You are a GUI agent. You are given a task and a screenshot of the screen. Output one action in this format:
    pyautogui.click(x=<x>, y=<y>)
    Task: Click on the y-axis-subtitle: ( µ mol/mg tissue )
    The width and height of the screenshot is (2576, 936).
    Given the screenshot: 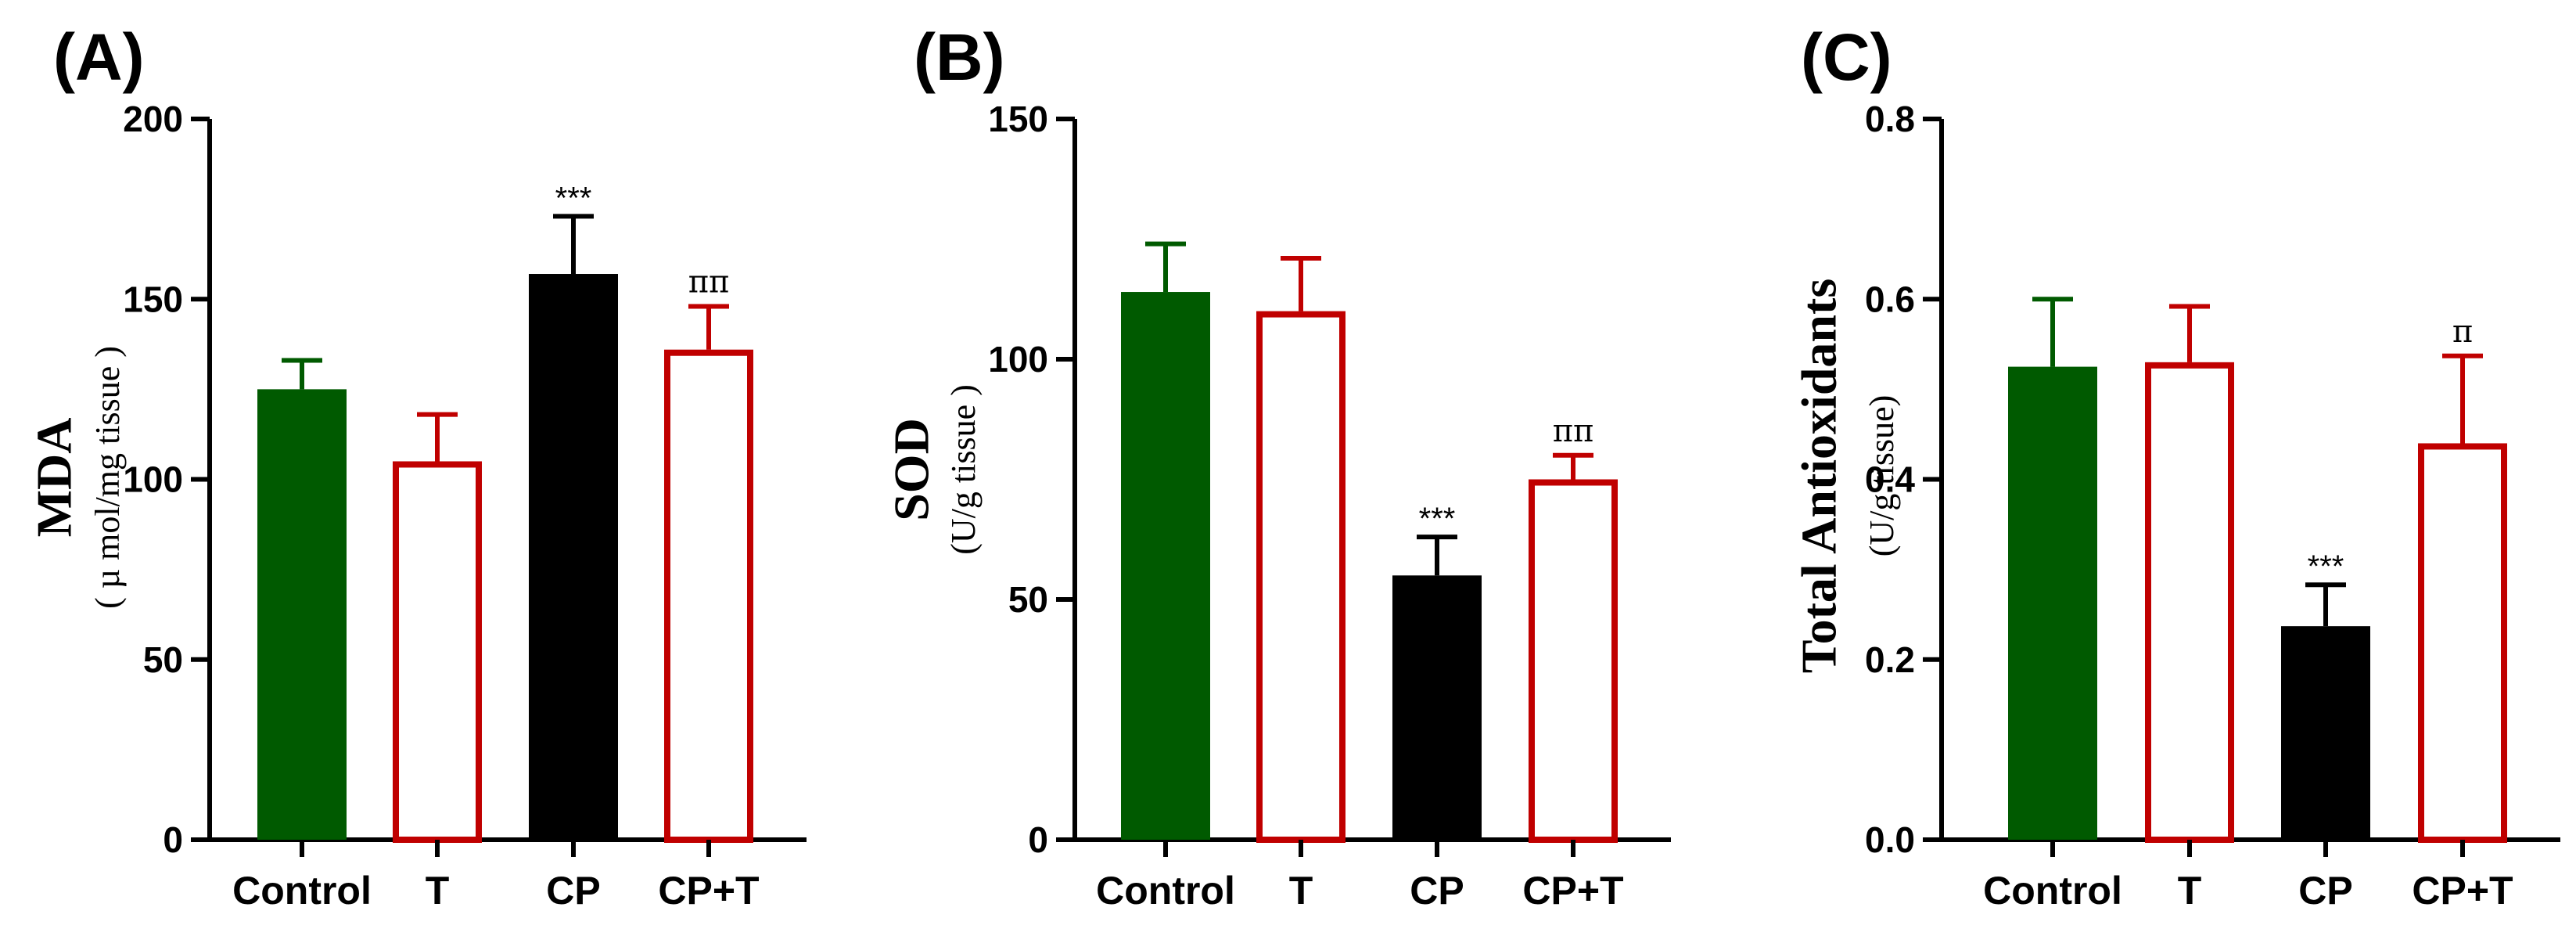 What is the action you would take?
    pyautogui.click(x=107, y=477)
    